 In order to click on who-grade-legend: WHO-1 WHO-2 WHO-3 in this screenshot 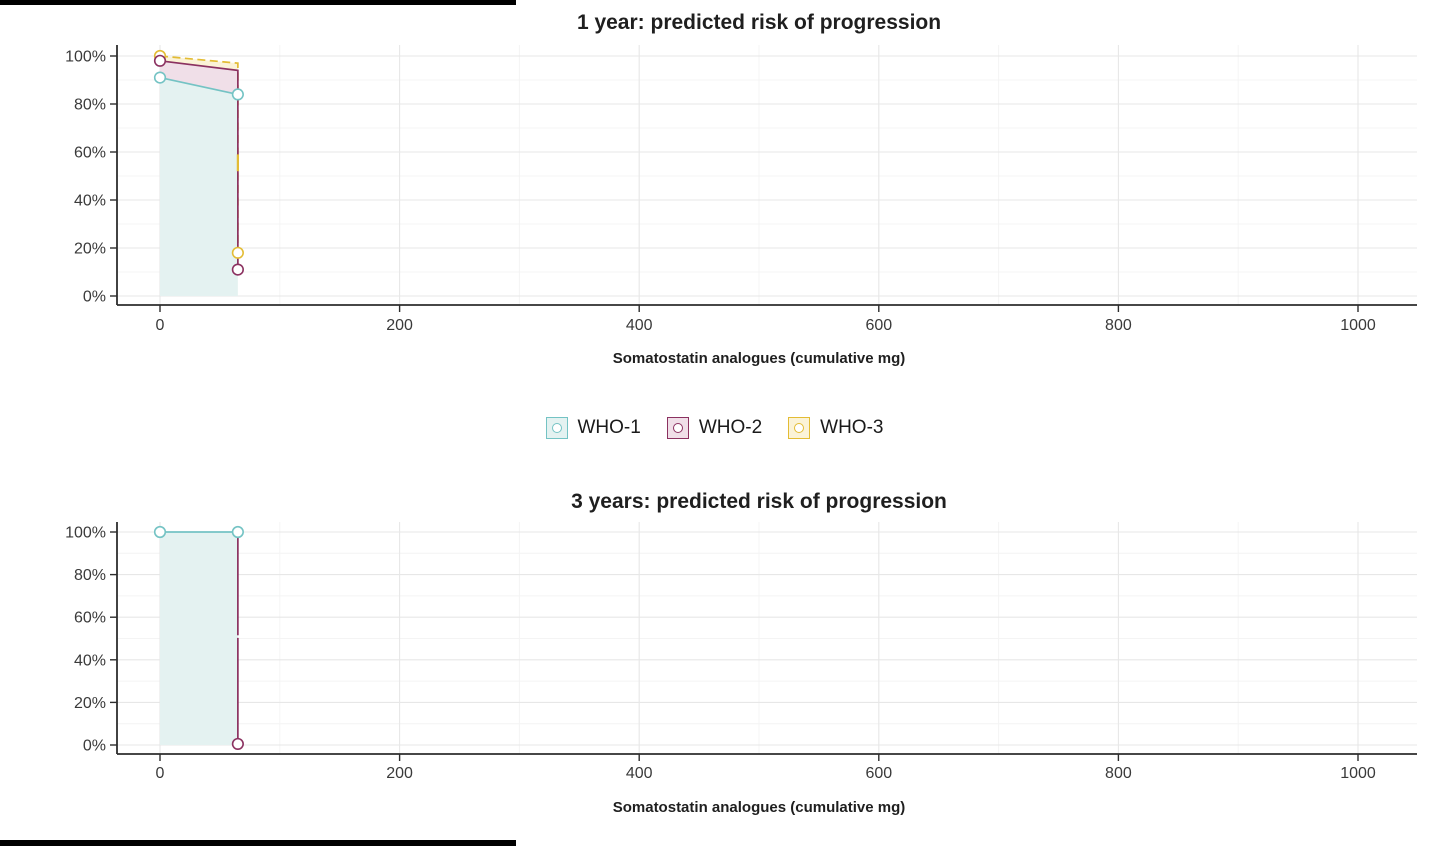, I will do `click(714, 428)`.